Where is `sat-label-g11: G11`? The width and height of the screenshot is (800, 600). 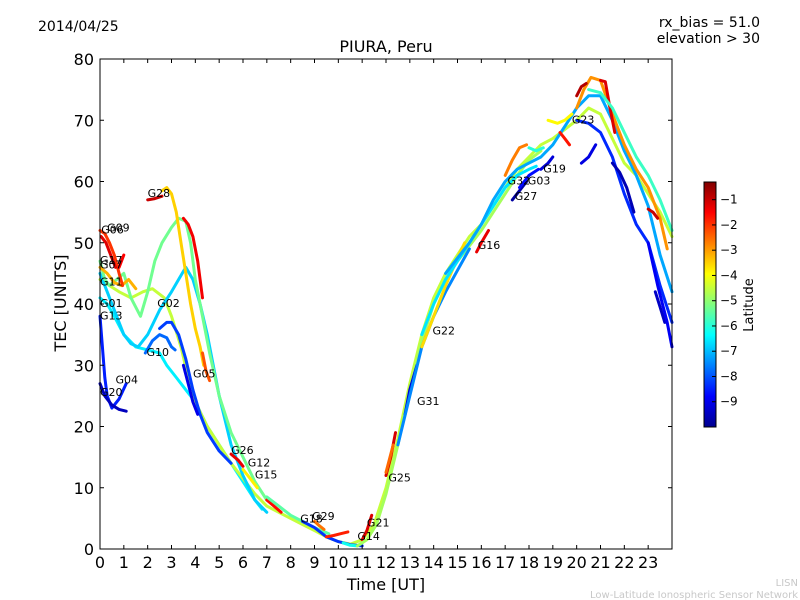 sat-label-g11: G11 is located at coordinates (111, 282).